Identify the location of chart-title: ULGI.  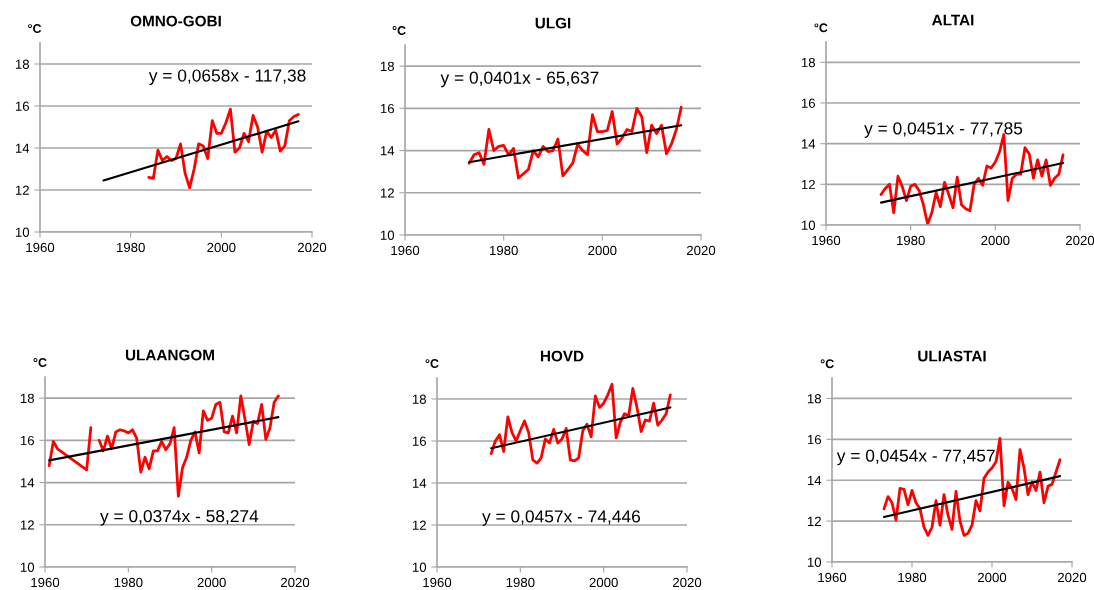
(553, 23).